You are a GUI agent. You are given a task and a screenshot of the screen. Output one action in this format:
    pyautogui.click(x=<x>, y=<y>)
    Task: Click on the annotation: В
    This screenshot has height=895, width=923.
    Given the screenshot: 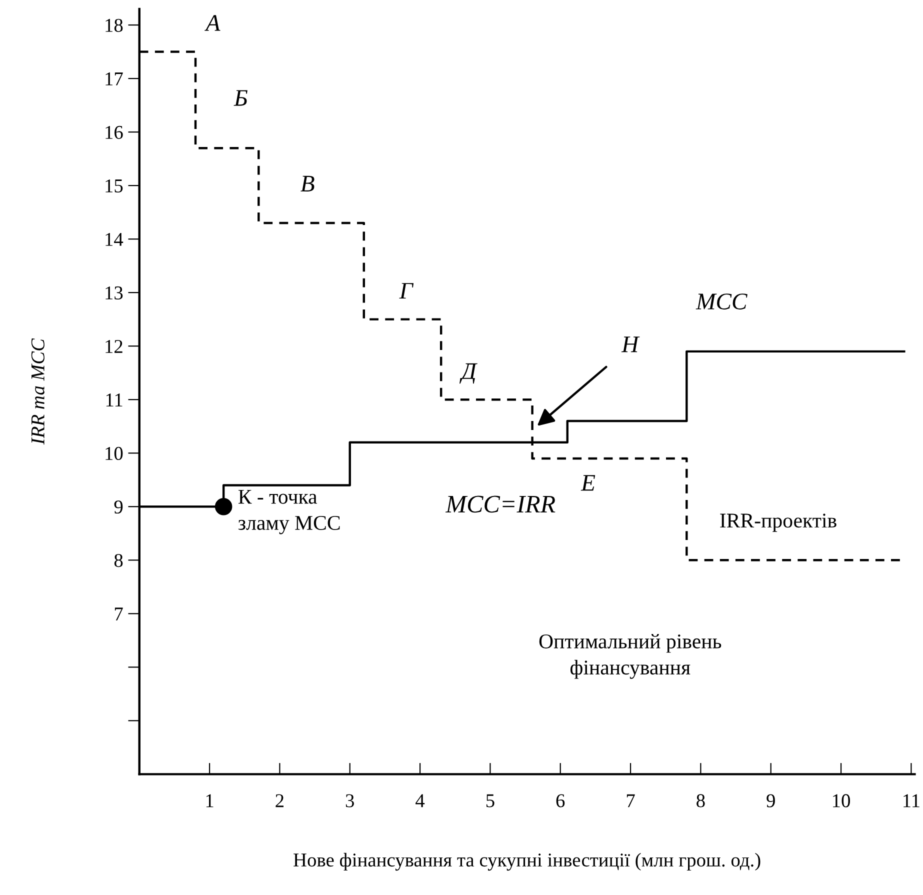 What is the action you would take?
    pyautogui.click(x=307, y=184)
    